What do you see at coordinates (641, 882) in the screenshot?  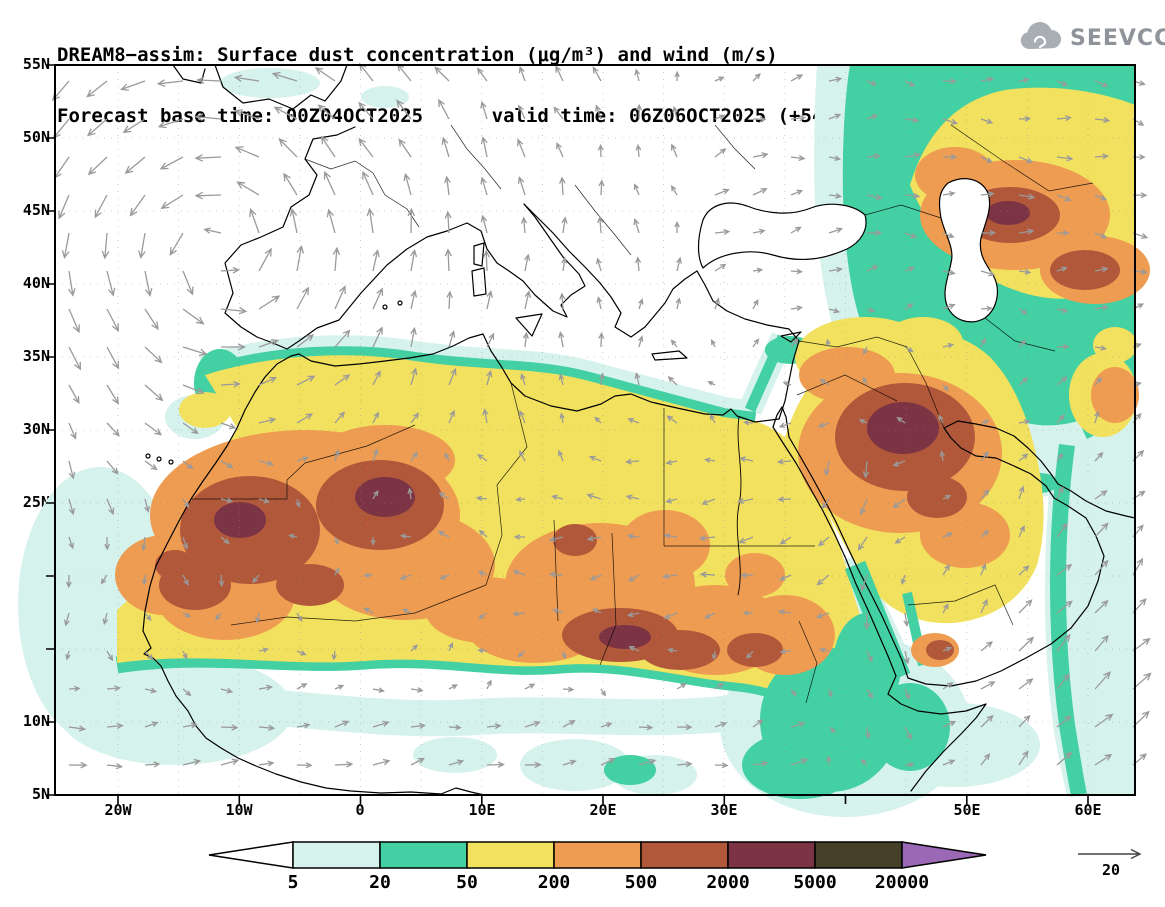 I see `colorbar-label: 500` at bounding box center [641, 882].